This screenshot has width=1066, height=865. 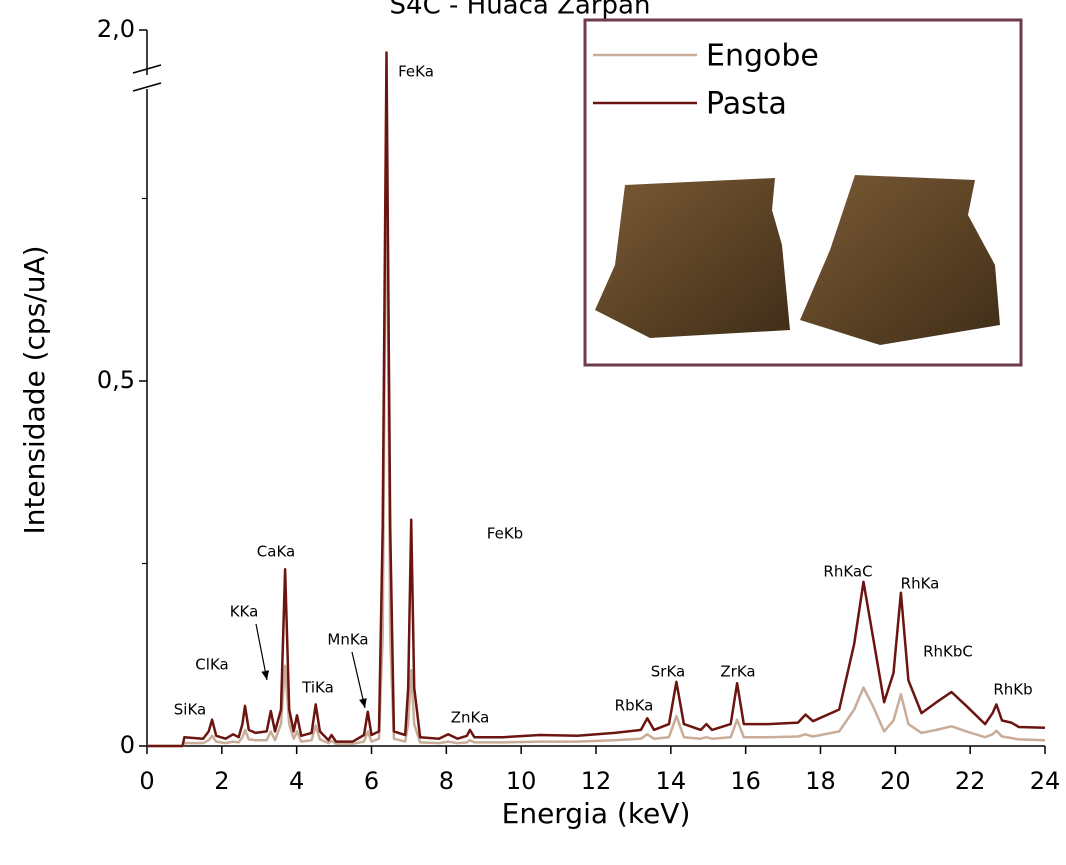 I want to click on x-tick-label: 16, so click(x=745, y=781).